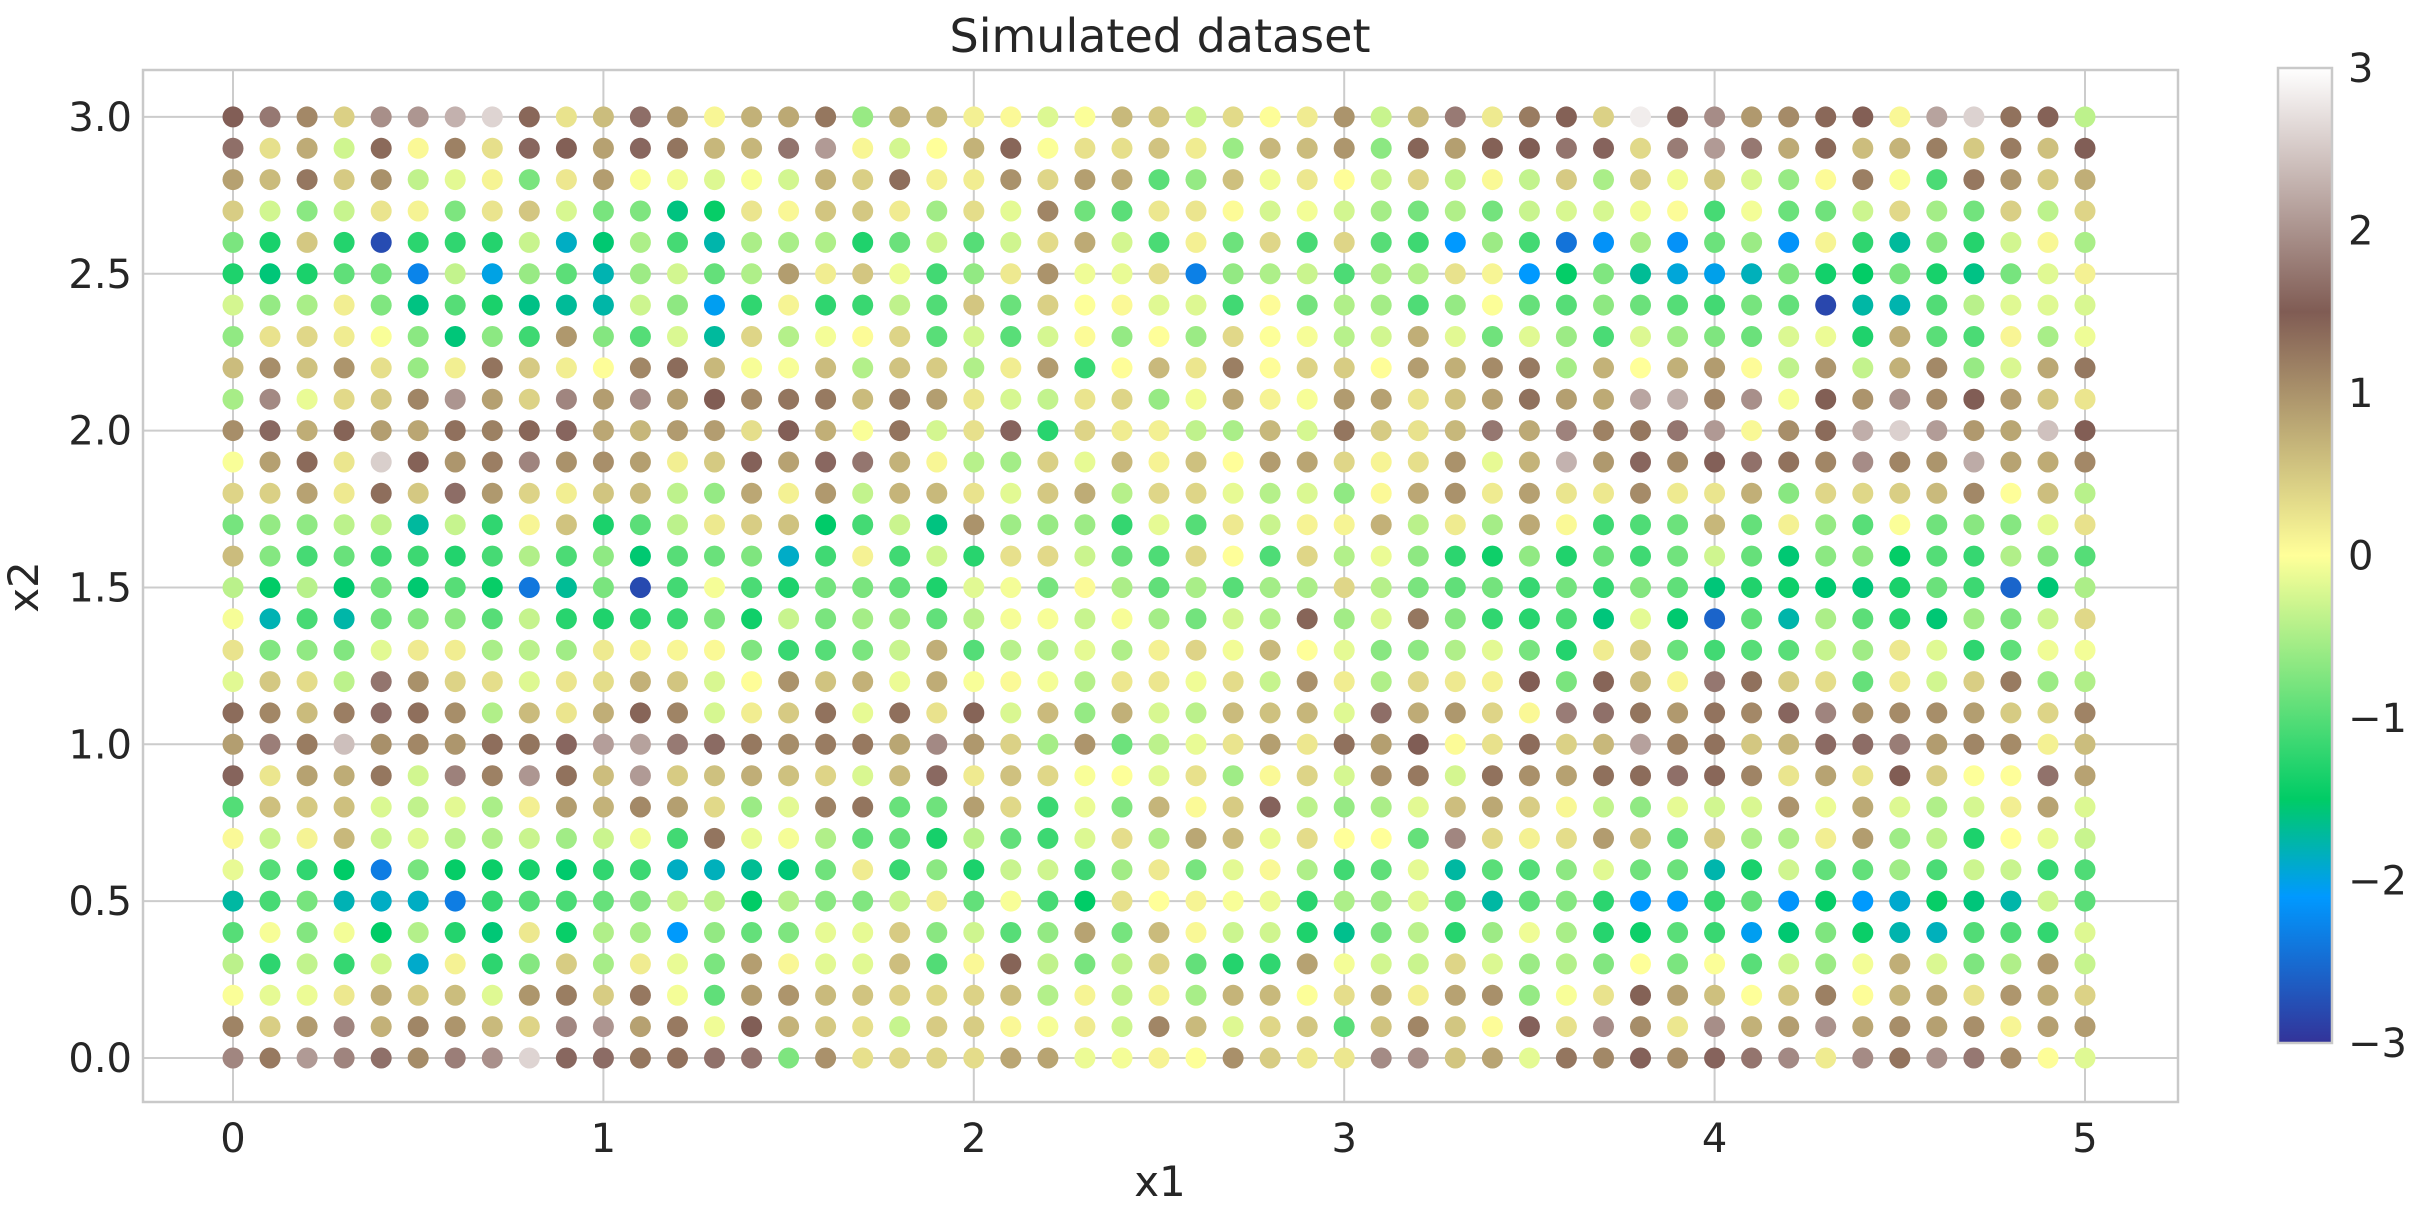  I want to click on colorbar-tick-label: −3, so click(2377, 1044).